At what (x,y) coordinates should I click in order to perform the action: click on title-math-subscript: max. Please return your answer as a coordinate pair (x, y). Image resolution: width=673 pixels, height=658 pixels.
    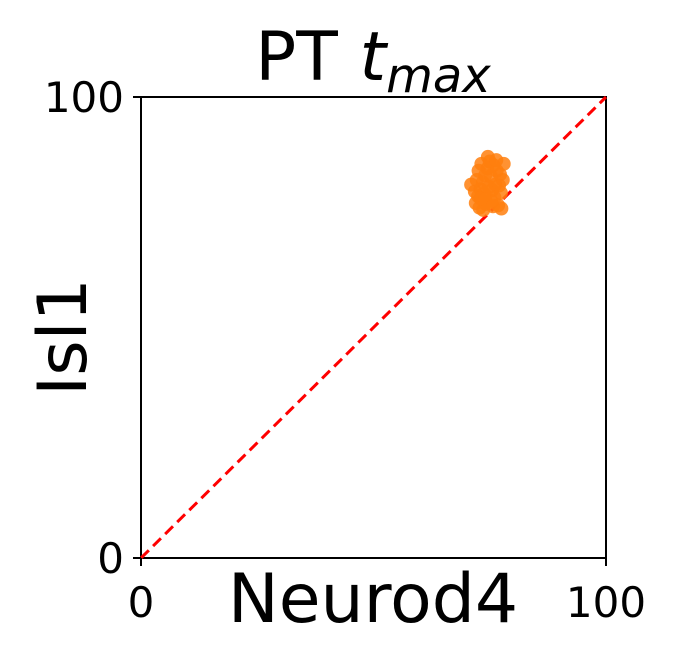
    Looking at the image, I should click on (438, 76).